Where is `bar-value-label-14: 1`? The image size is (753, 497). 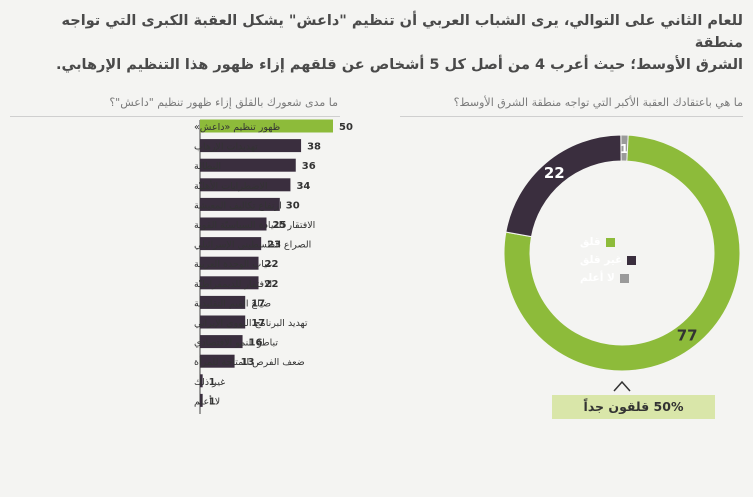
bar-value-label-14: 1 is located at coordinates (212, 401).